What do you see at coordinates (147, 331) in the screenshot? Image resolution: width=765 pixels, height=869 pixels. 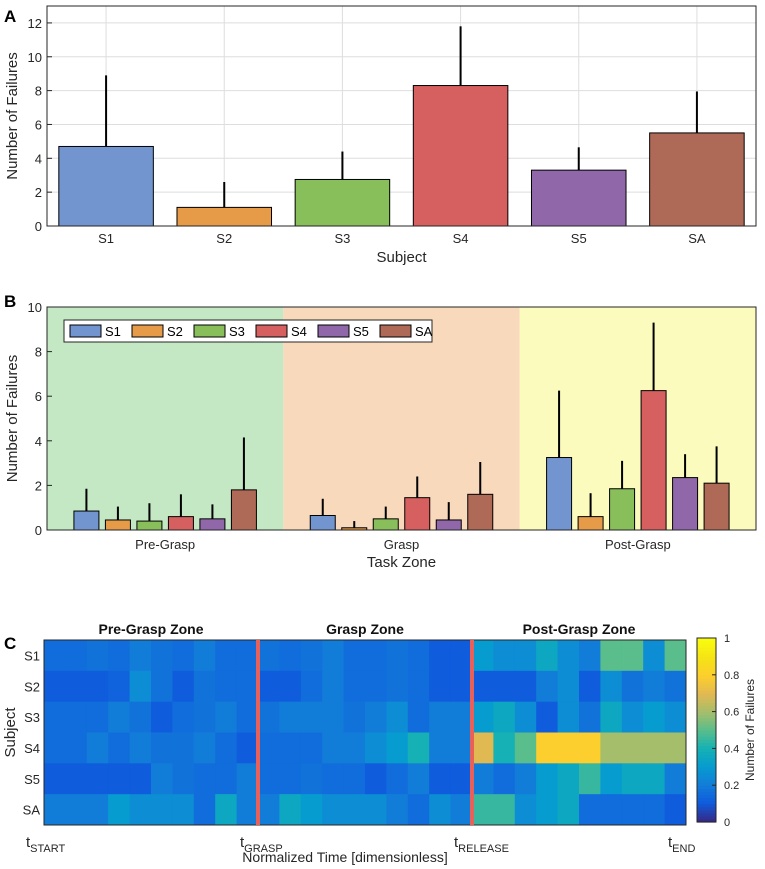 I see `legend-swatch-s2` at bounding box center [147, 331].